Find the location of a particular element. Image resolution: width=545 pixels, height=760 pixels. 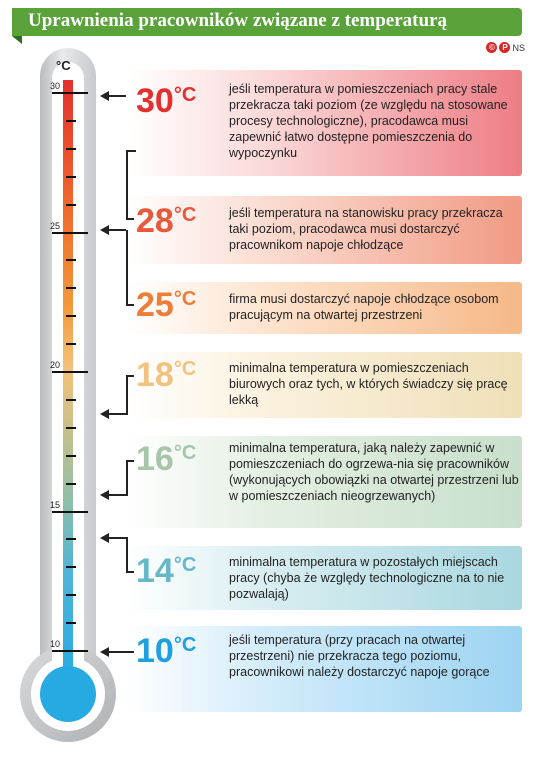

arrow-18-h is located at coordinates (130, 376).